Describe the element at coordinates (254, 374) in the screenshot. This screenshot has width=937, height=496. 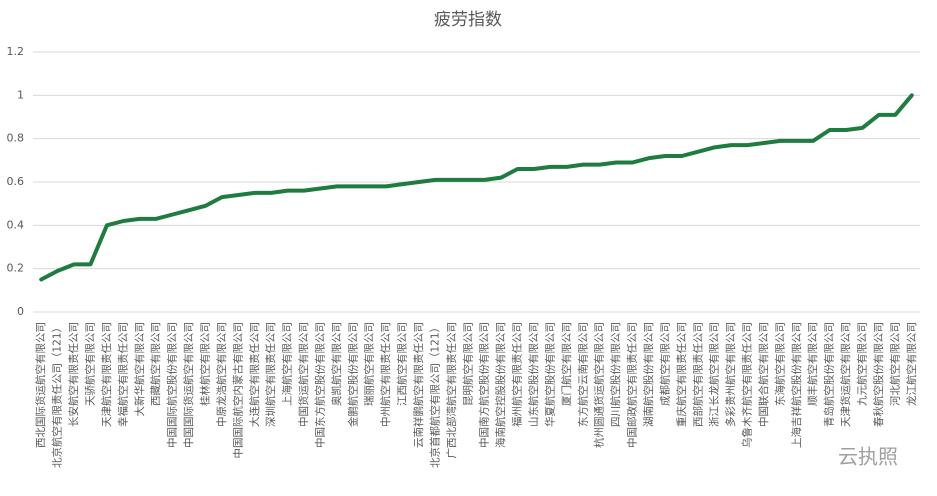
I see `x-tick-label: 大连航空有限责任公司` at that location.